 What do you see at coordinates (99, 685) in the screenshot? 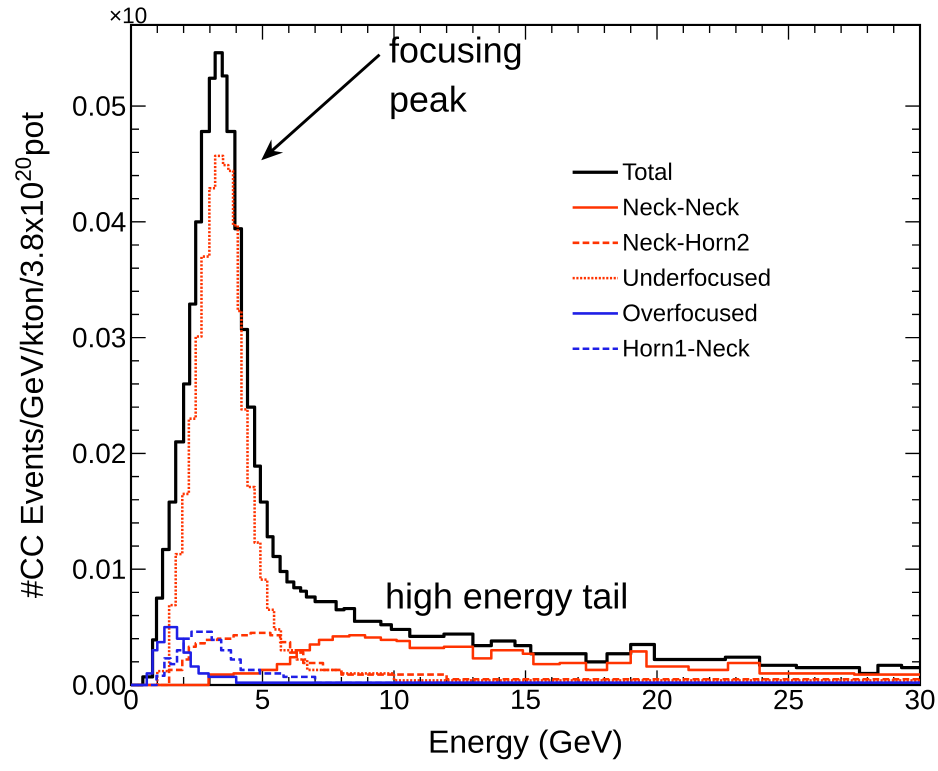
I see `y-tick-label: 0.00` at bounding box center [99, 685].